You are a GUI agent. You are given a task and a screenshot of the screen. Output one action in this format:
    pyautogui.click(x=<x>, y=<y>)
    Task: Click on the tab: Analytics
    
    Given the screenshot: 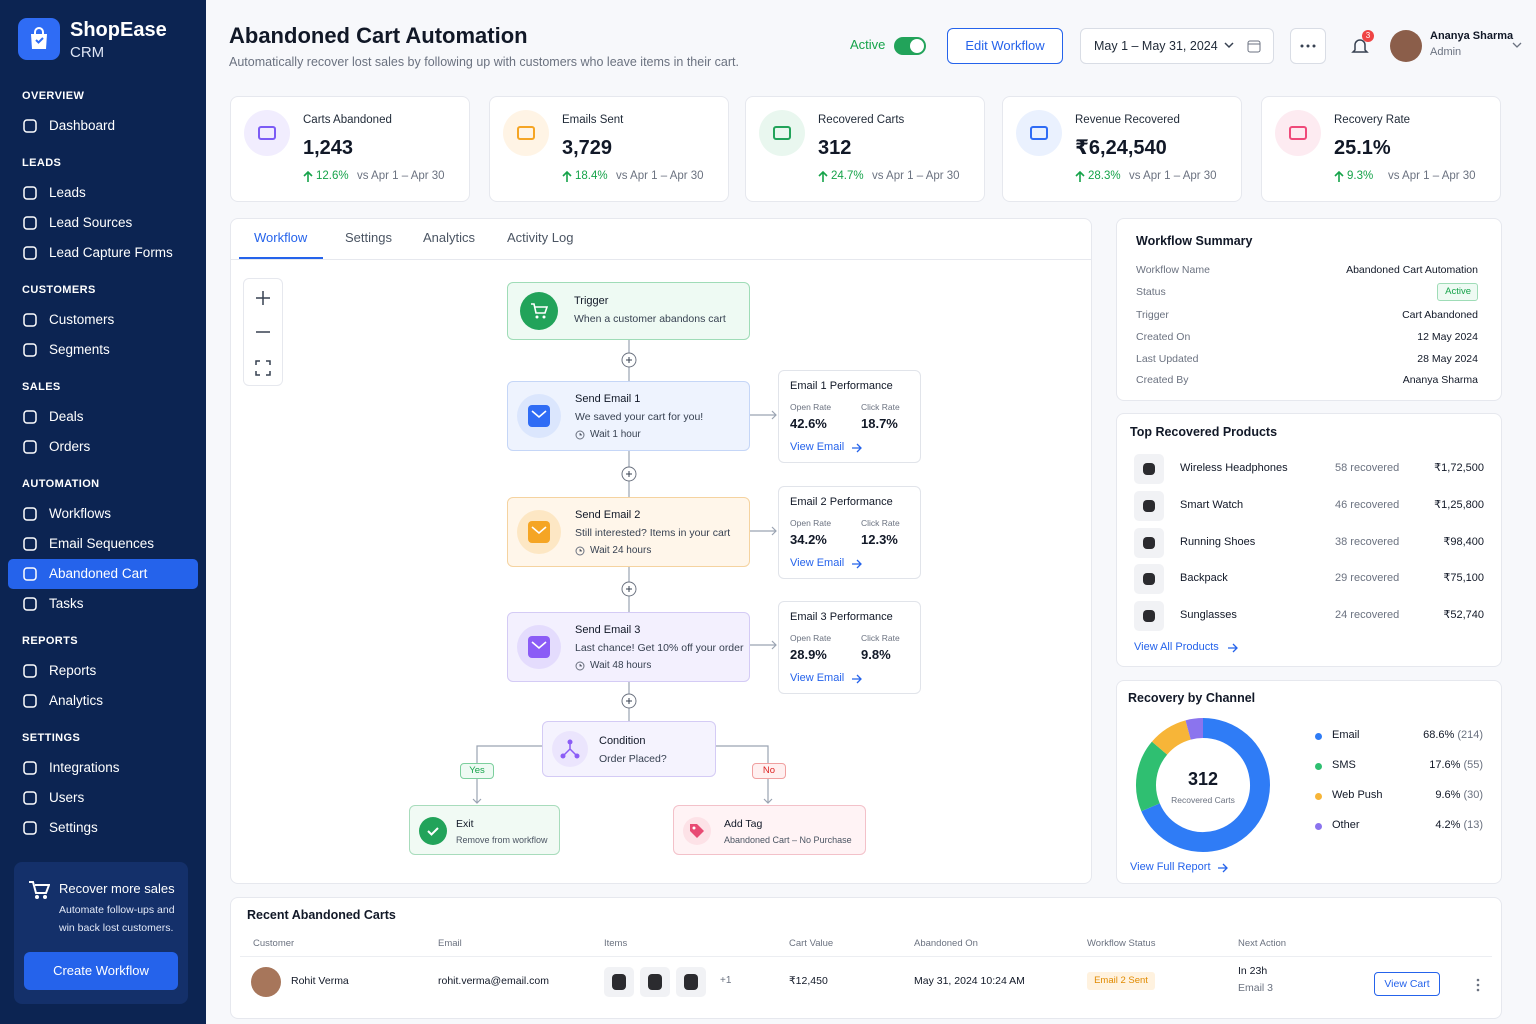 What is the action you would take?
    pyautogui.click(x=449, y=238)
    